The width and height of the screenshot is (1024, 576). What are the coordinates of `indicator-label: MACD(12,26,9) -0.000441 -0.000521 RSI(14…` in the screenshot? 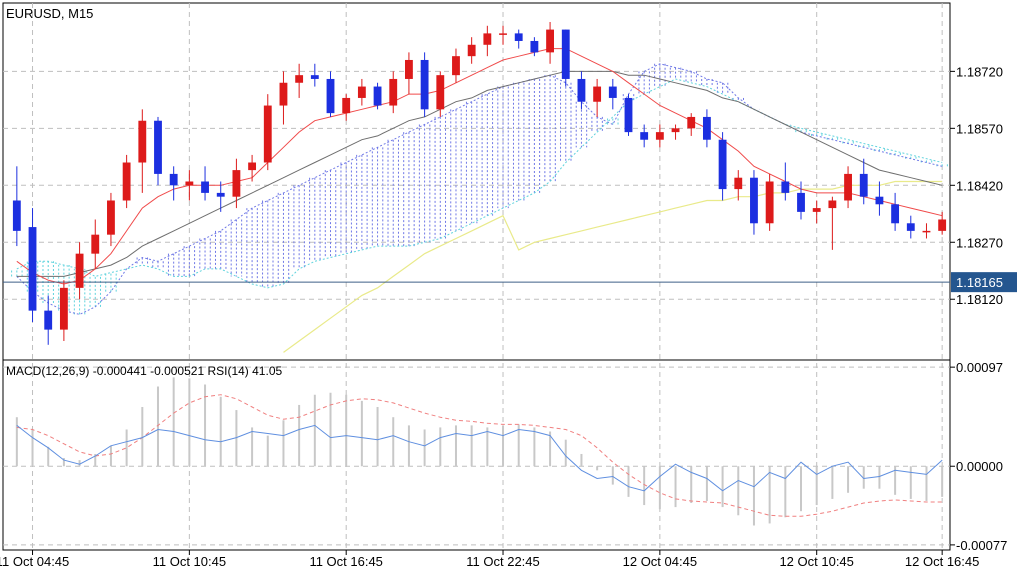 It's located at (144, 371).